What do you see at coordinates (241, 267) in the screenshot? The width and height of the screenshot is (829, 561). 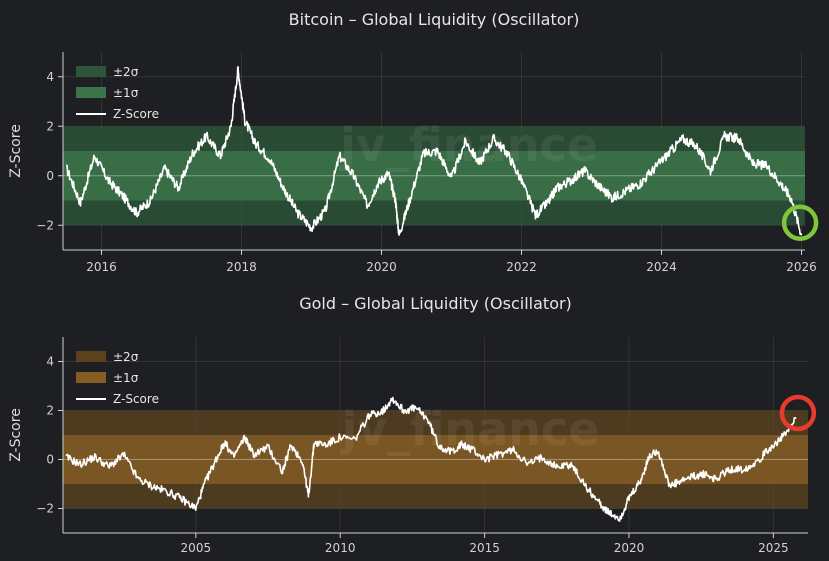 I see `x-tick-label: 2018` at bounding box center [241, 267].